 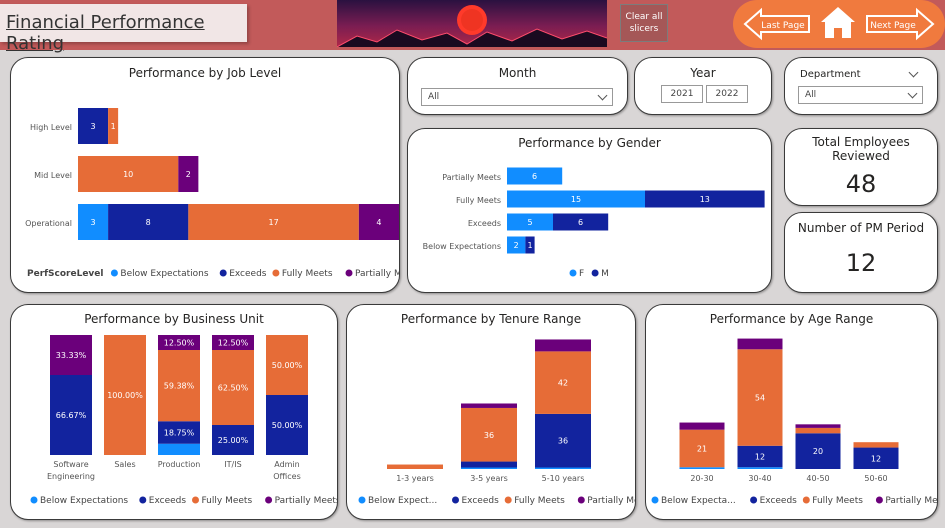 I want to click on bar-30-40-partially-meets, so click(x=760, y=344).